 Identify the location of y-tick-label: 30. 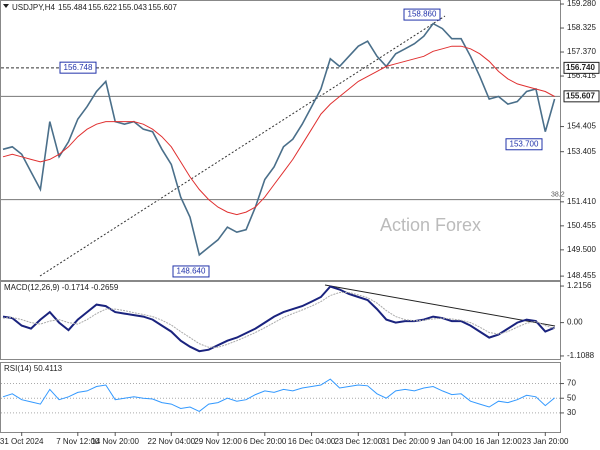
(571, 412).